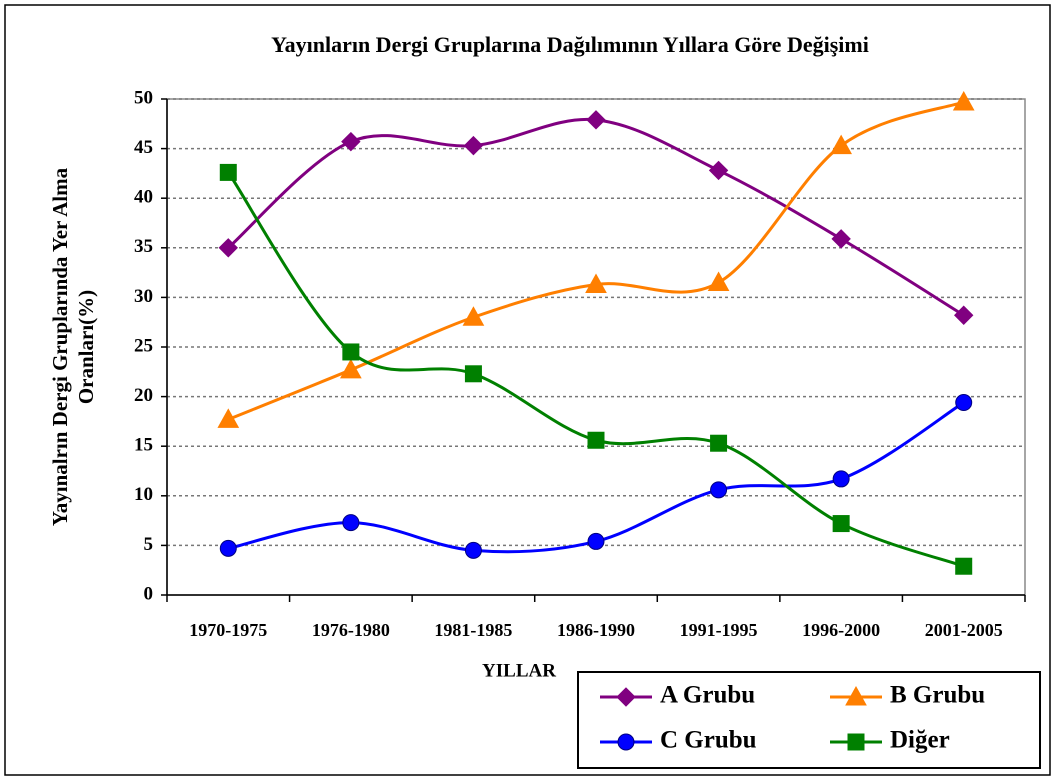  What do you see at coordinates (596, 630) in the screenshot?
I see `x-tick-label: 1986-1990` at bounding box center [596, 630].